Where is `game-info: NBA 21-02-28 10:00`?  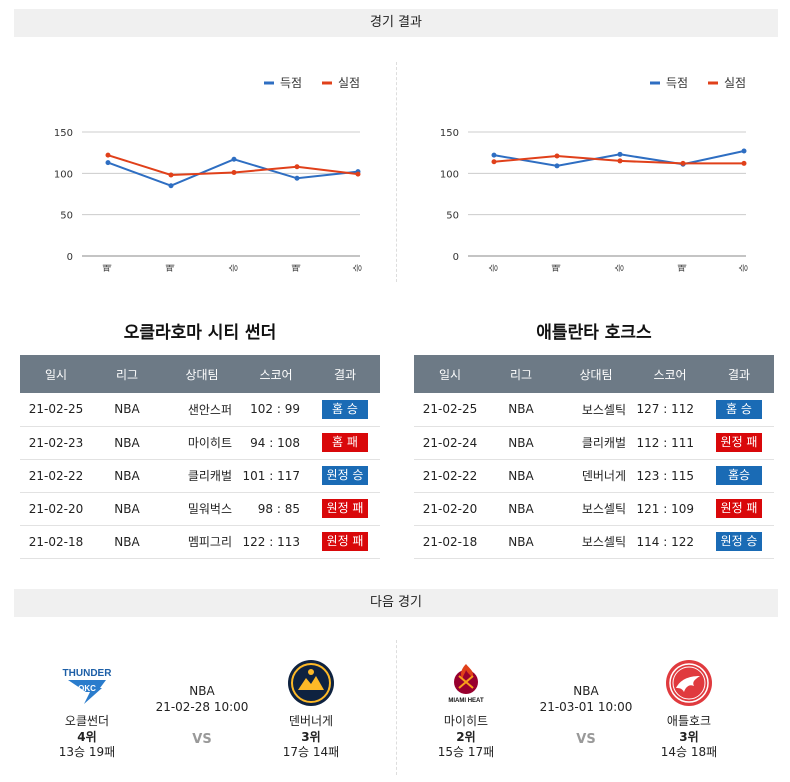
game-info: NBA 21-02-28 10:00 is located at coordinates (202, 700).